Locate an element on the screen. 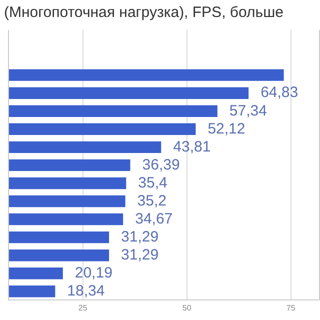  data-label: 35,4 is located at coordinates (153, 183).